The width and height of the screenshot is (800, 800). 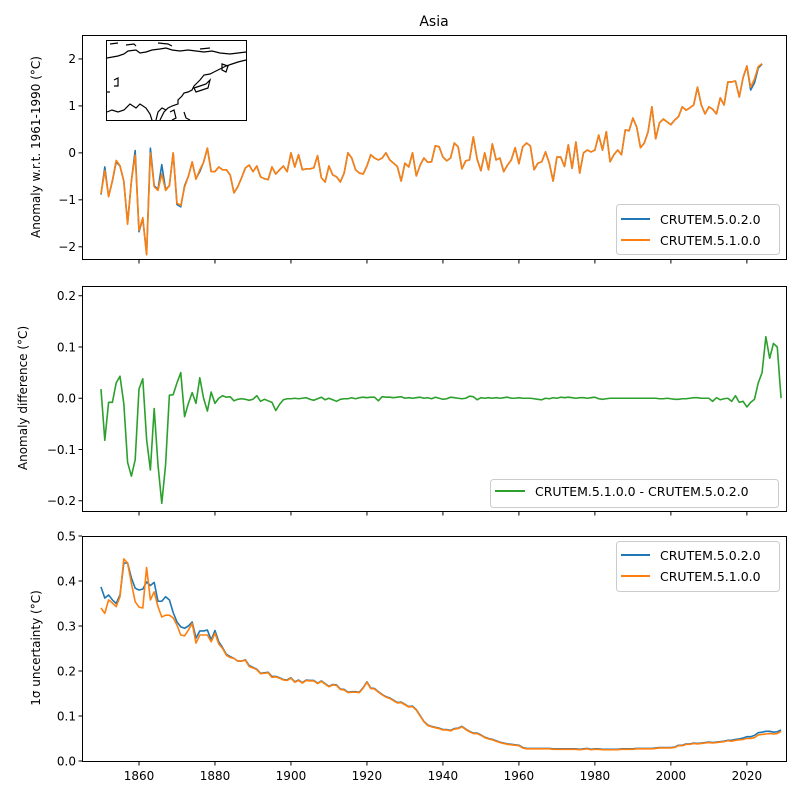 What do you see at coordinates (367, 776) in the screenshot?
I see `x-tick-label: 1920` at bounding box center [367, 776].